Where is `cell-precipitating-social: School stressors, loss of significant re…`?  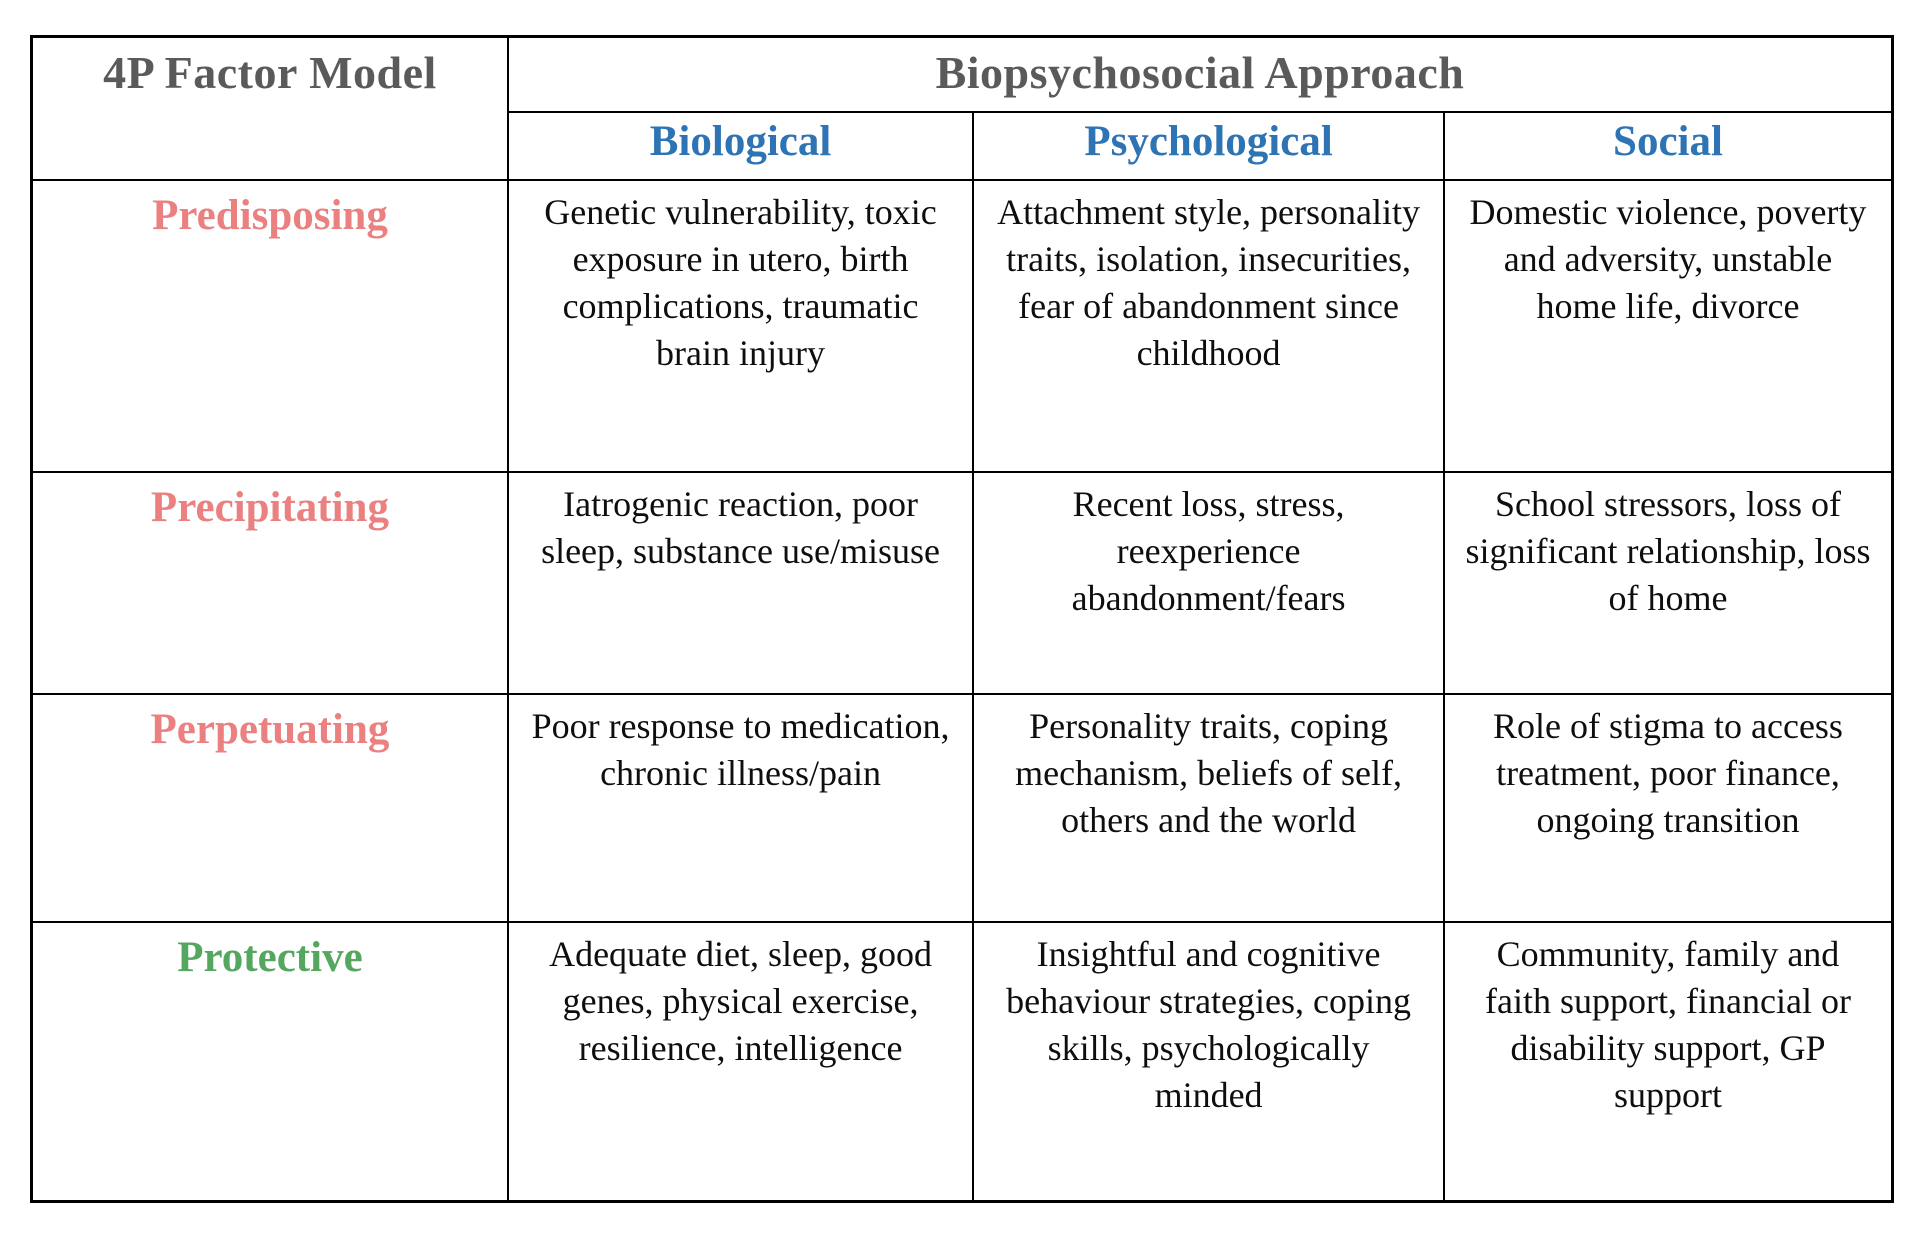
cell-precipitating-social: School stressors, loss of significant re… is located at coordinates (1668, 582).